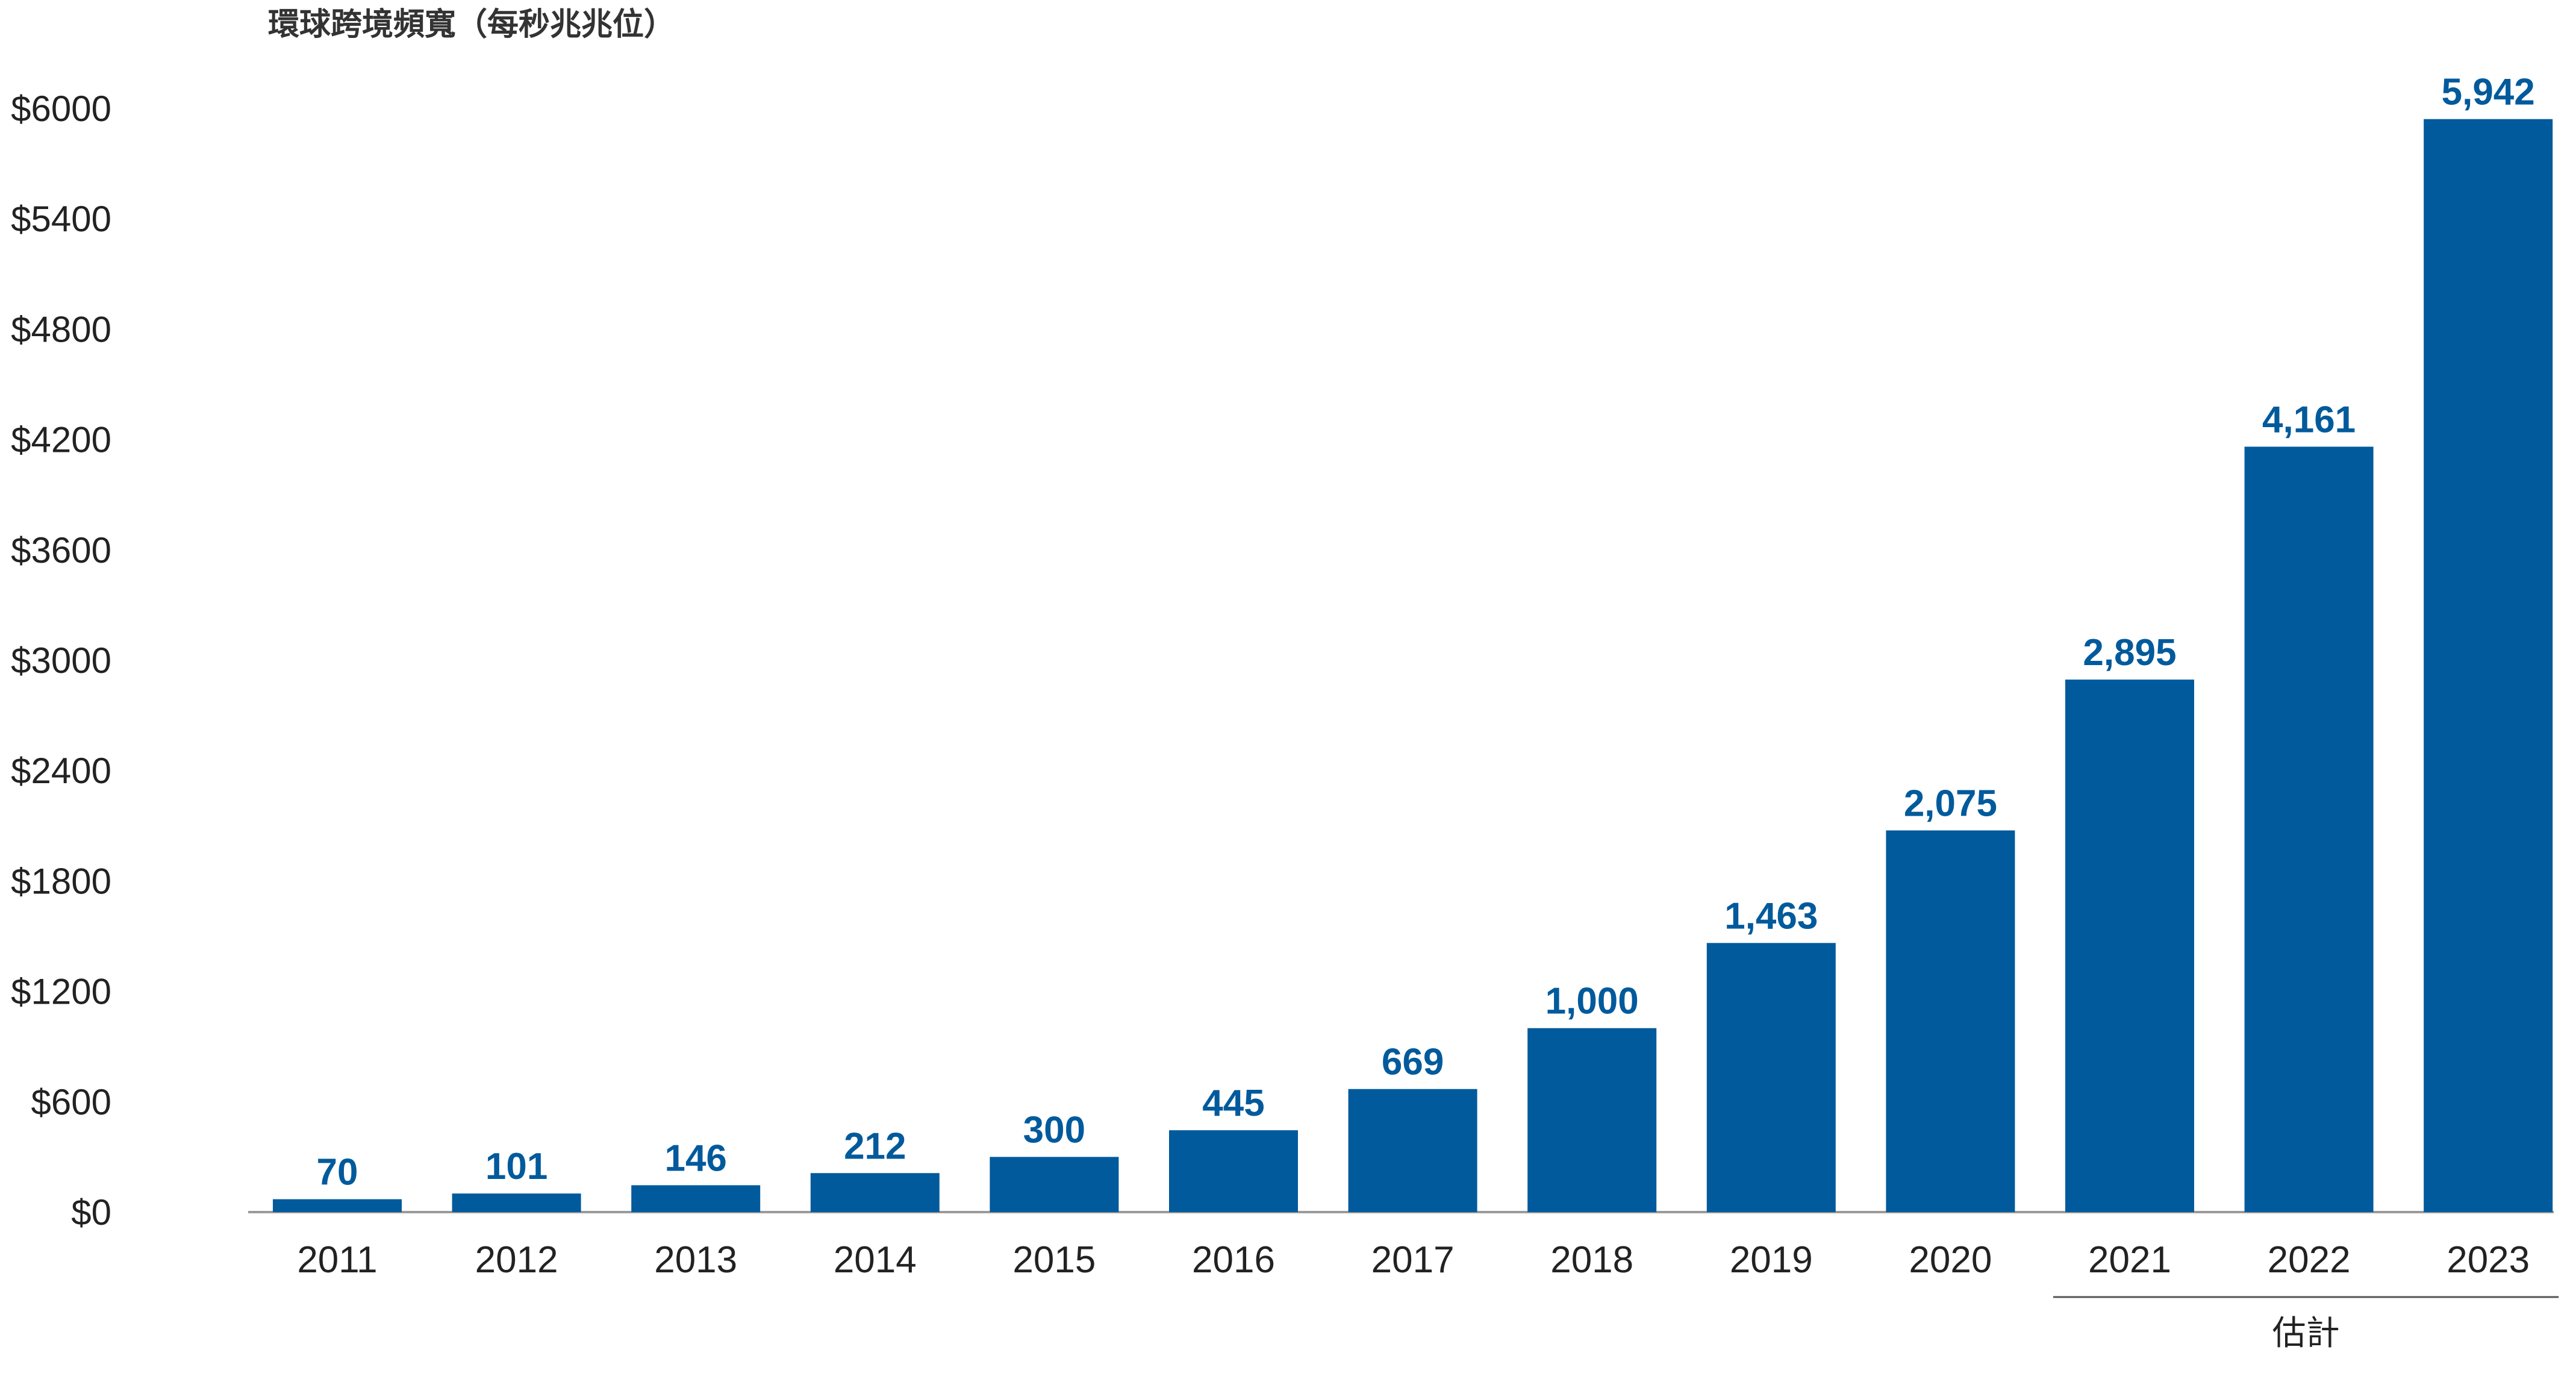 This screenshot has width=2576, height=1388. What do you see at coordinates (2309, 420) in the screenshot?
I see `value-label-2022: 4,161` at bounding box center [2309, 420].